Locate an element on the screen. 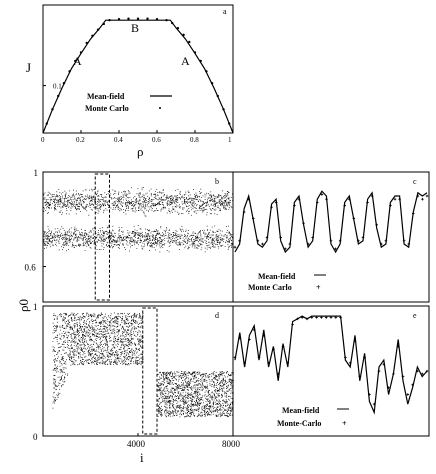  panel-c-montecarlo-point is located at coordinates (354, 218).